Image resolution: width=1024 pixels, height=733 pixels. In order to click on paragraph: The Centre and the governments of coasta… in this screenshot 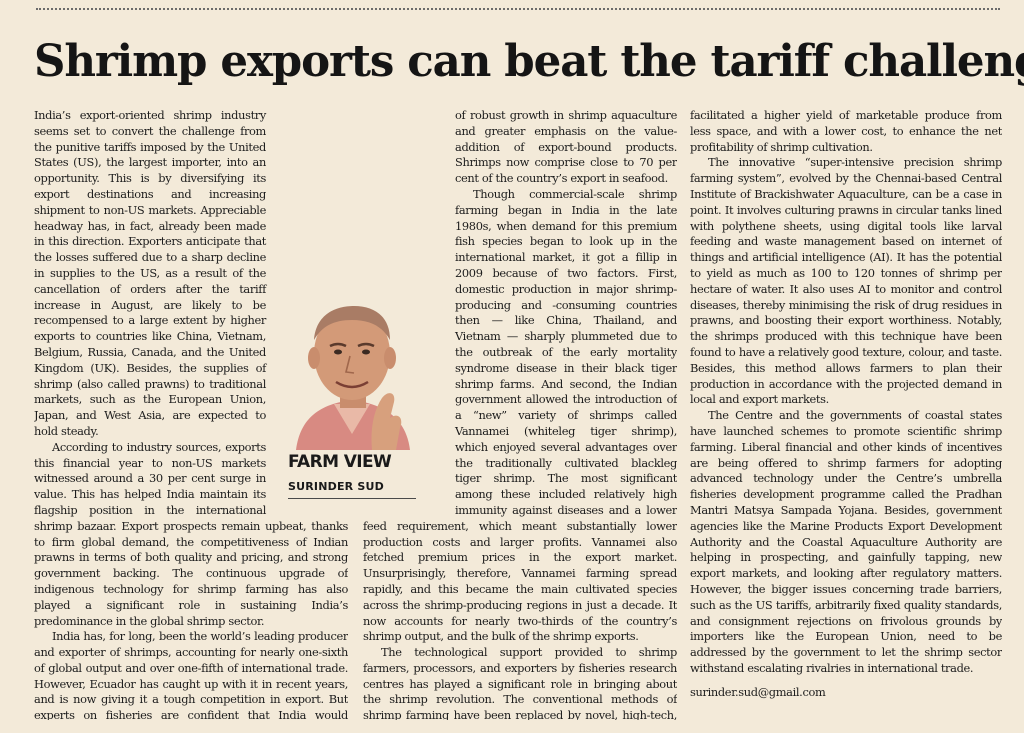, I will do `click(846, 541)`.